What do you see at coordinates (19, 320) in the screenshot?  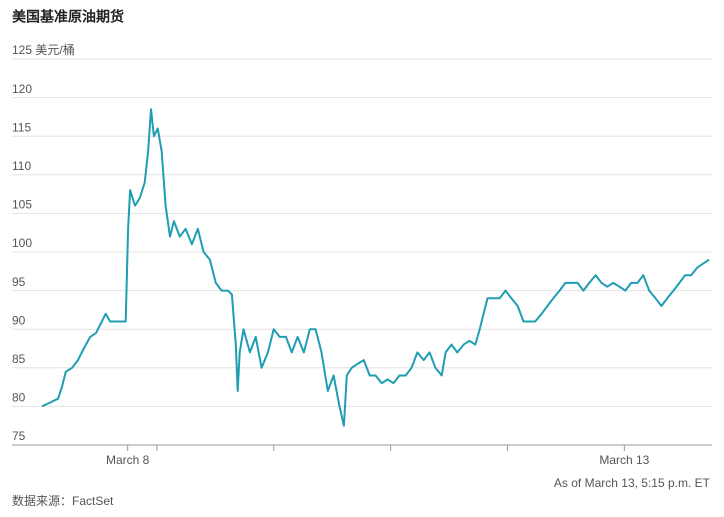 I see `y-tick-label: 90` at bounding box center [19, 320].